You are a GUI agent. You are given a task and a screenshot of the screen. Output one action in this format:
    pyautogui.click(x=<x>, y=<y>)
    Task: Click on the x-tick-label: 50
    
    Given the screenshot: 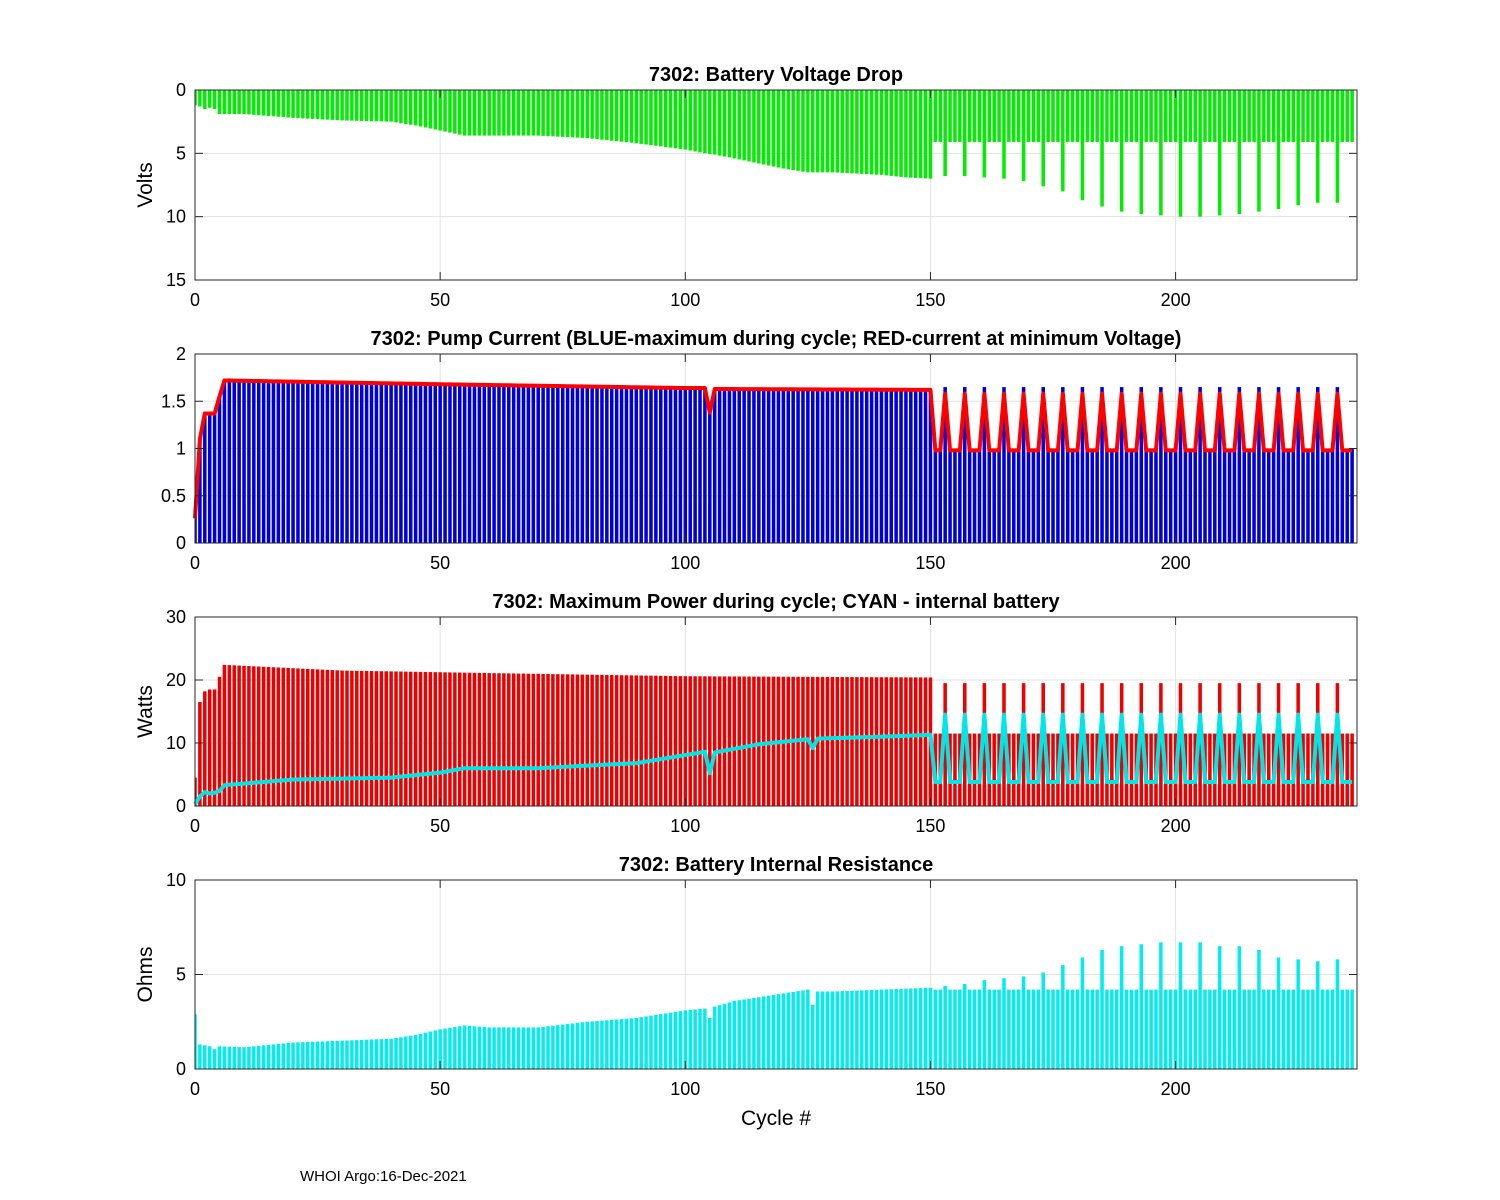 What is the action you would take?
    pyautogui.click(x=440, y=563)
    